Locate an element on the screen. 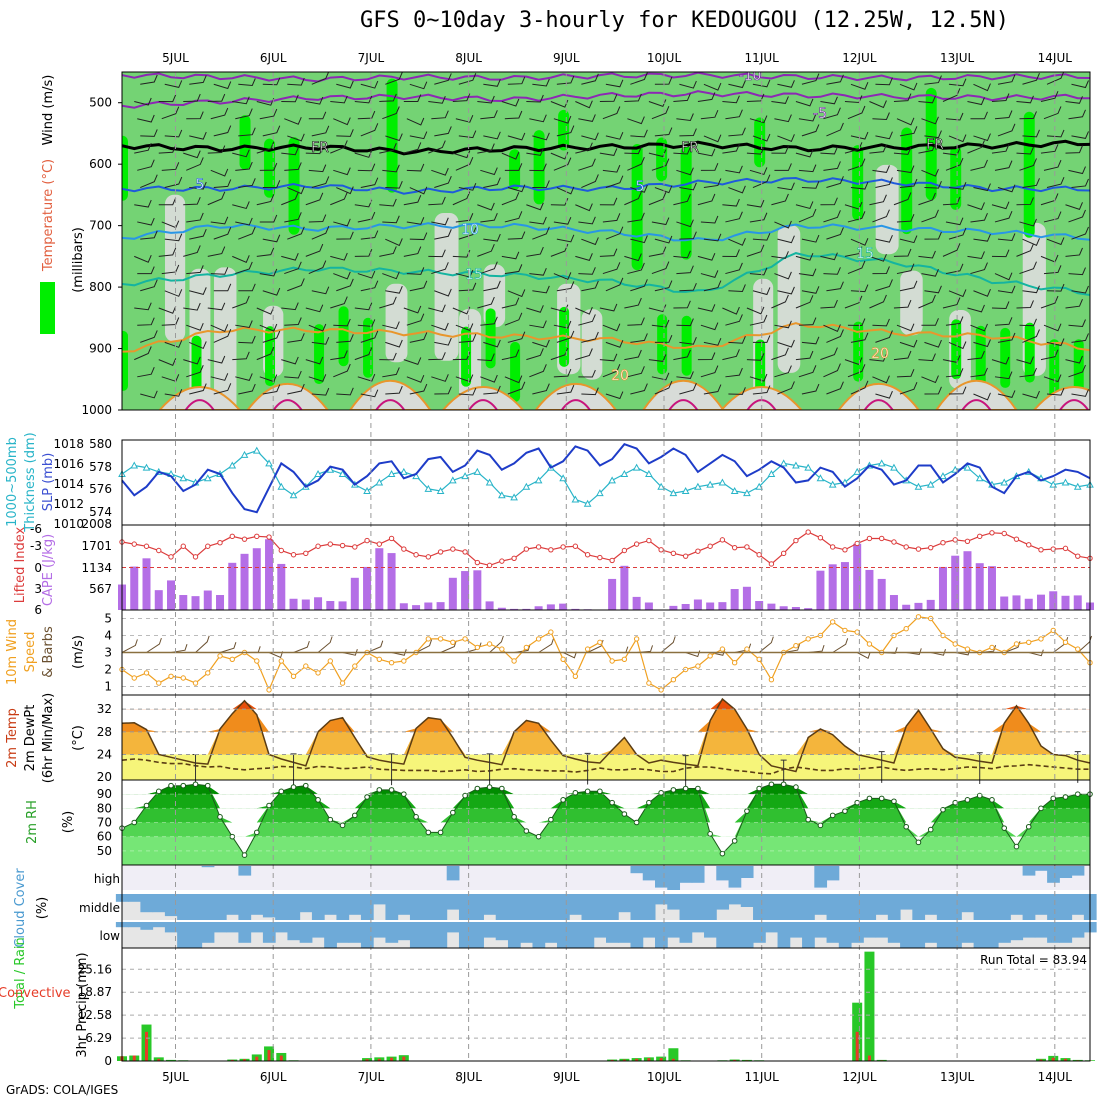  temperature-legend-label: Temperature (°C) is located at coordinates (48, 215).